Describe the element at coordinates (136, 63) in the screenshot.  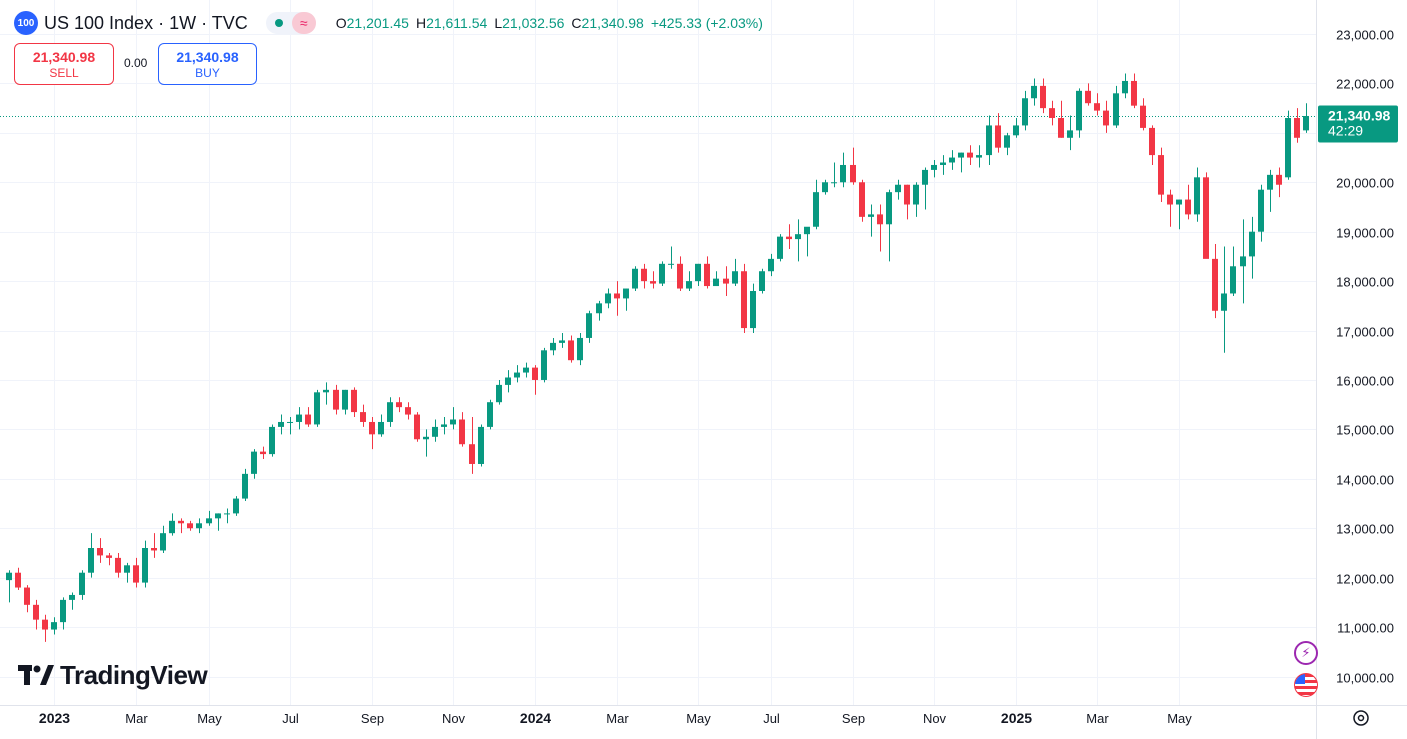
I see `spread-value: 0.00` at that location.